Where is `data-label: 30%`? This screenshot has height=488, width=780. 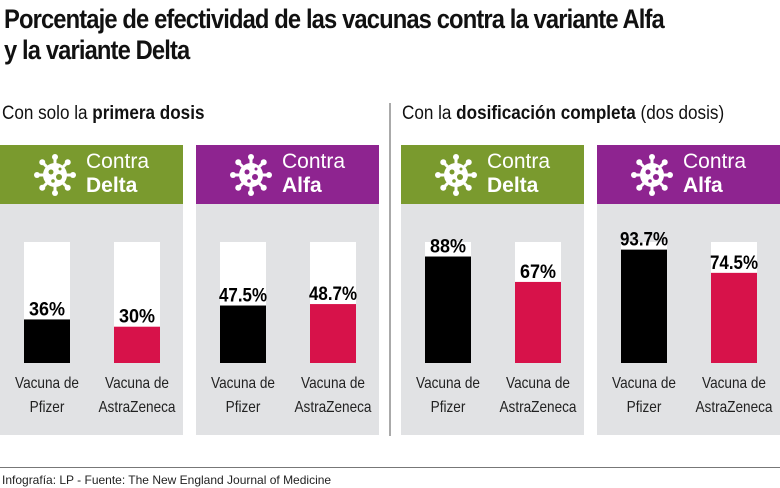
data-label: 30% is located at coordinates (137, 317).